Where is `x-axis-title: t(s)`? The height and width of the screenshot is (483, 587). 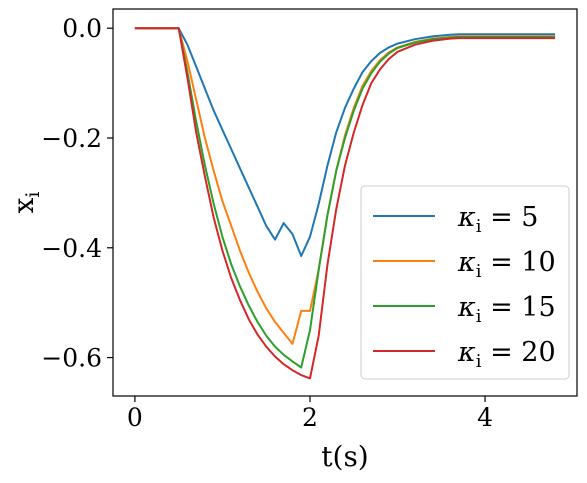
x-axis-title: t(s) is located at coordinates (344, 456).